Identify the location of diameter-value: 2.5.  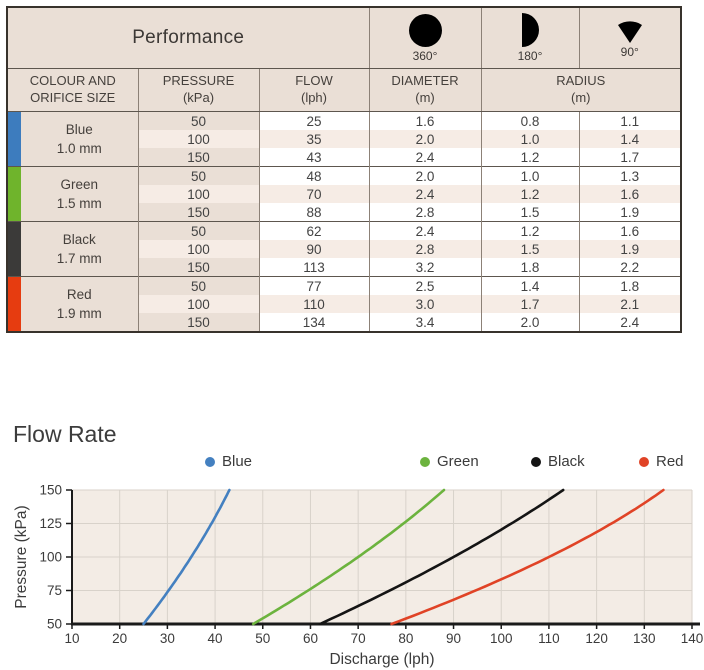
(425, 285).